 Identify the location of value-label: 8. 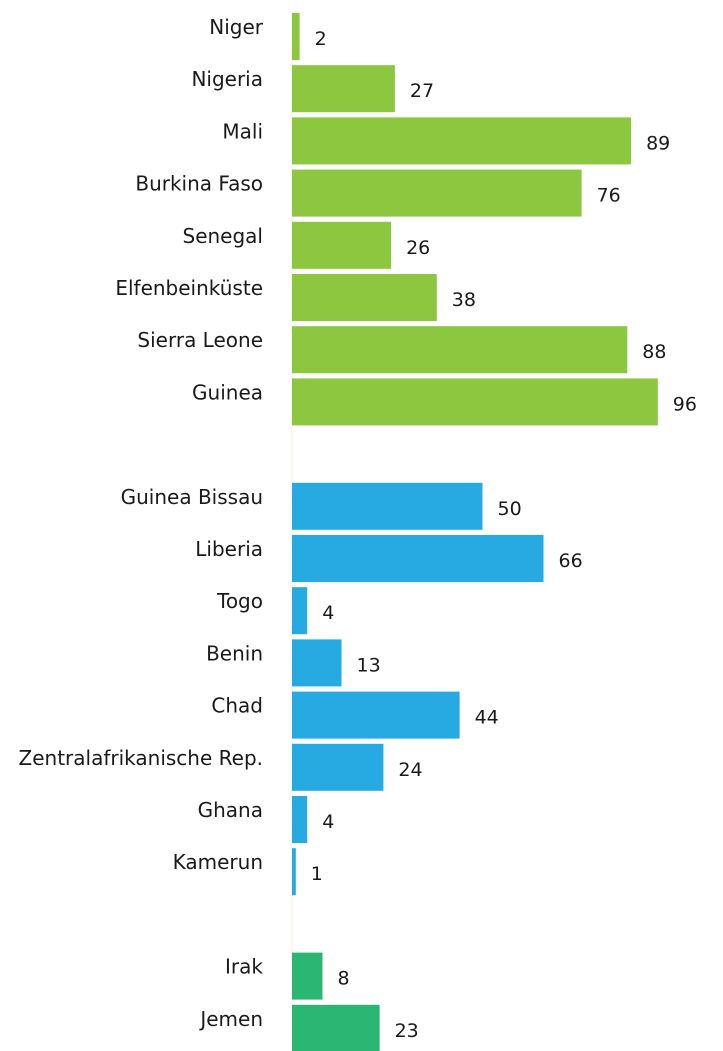
(344, 979).